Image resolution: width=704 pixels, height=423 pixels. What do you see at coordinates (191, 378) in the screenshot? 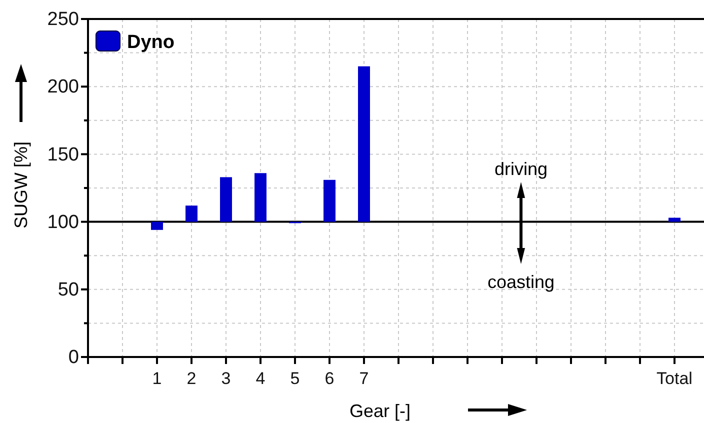
I see `x-tick-label: 2` at bounding box center [191, 378].